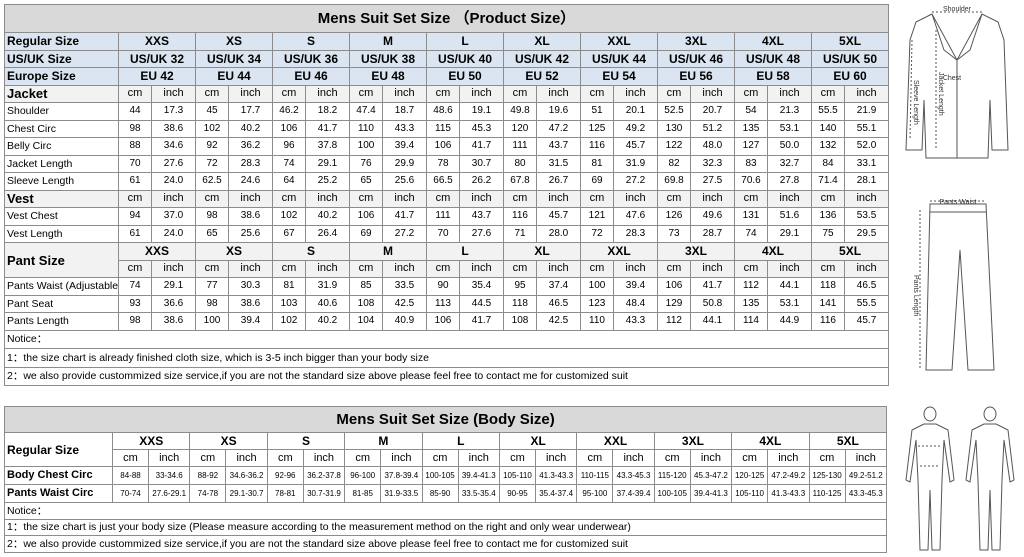  I want to click on value-cell: 40.9, so click(404, 321).